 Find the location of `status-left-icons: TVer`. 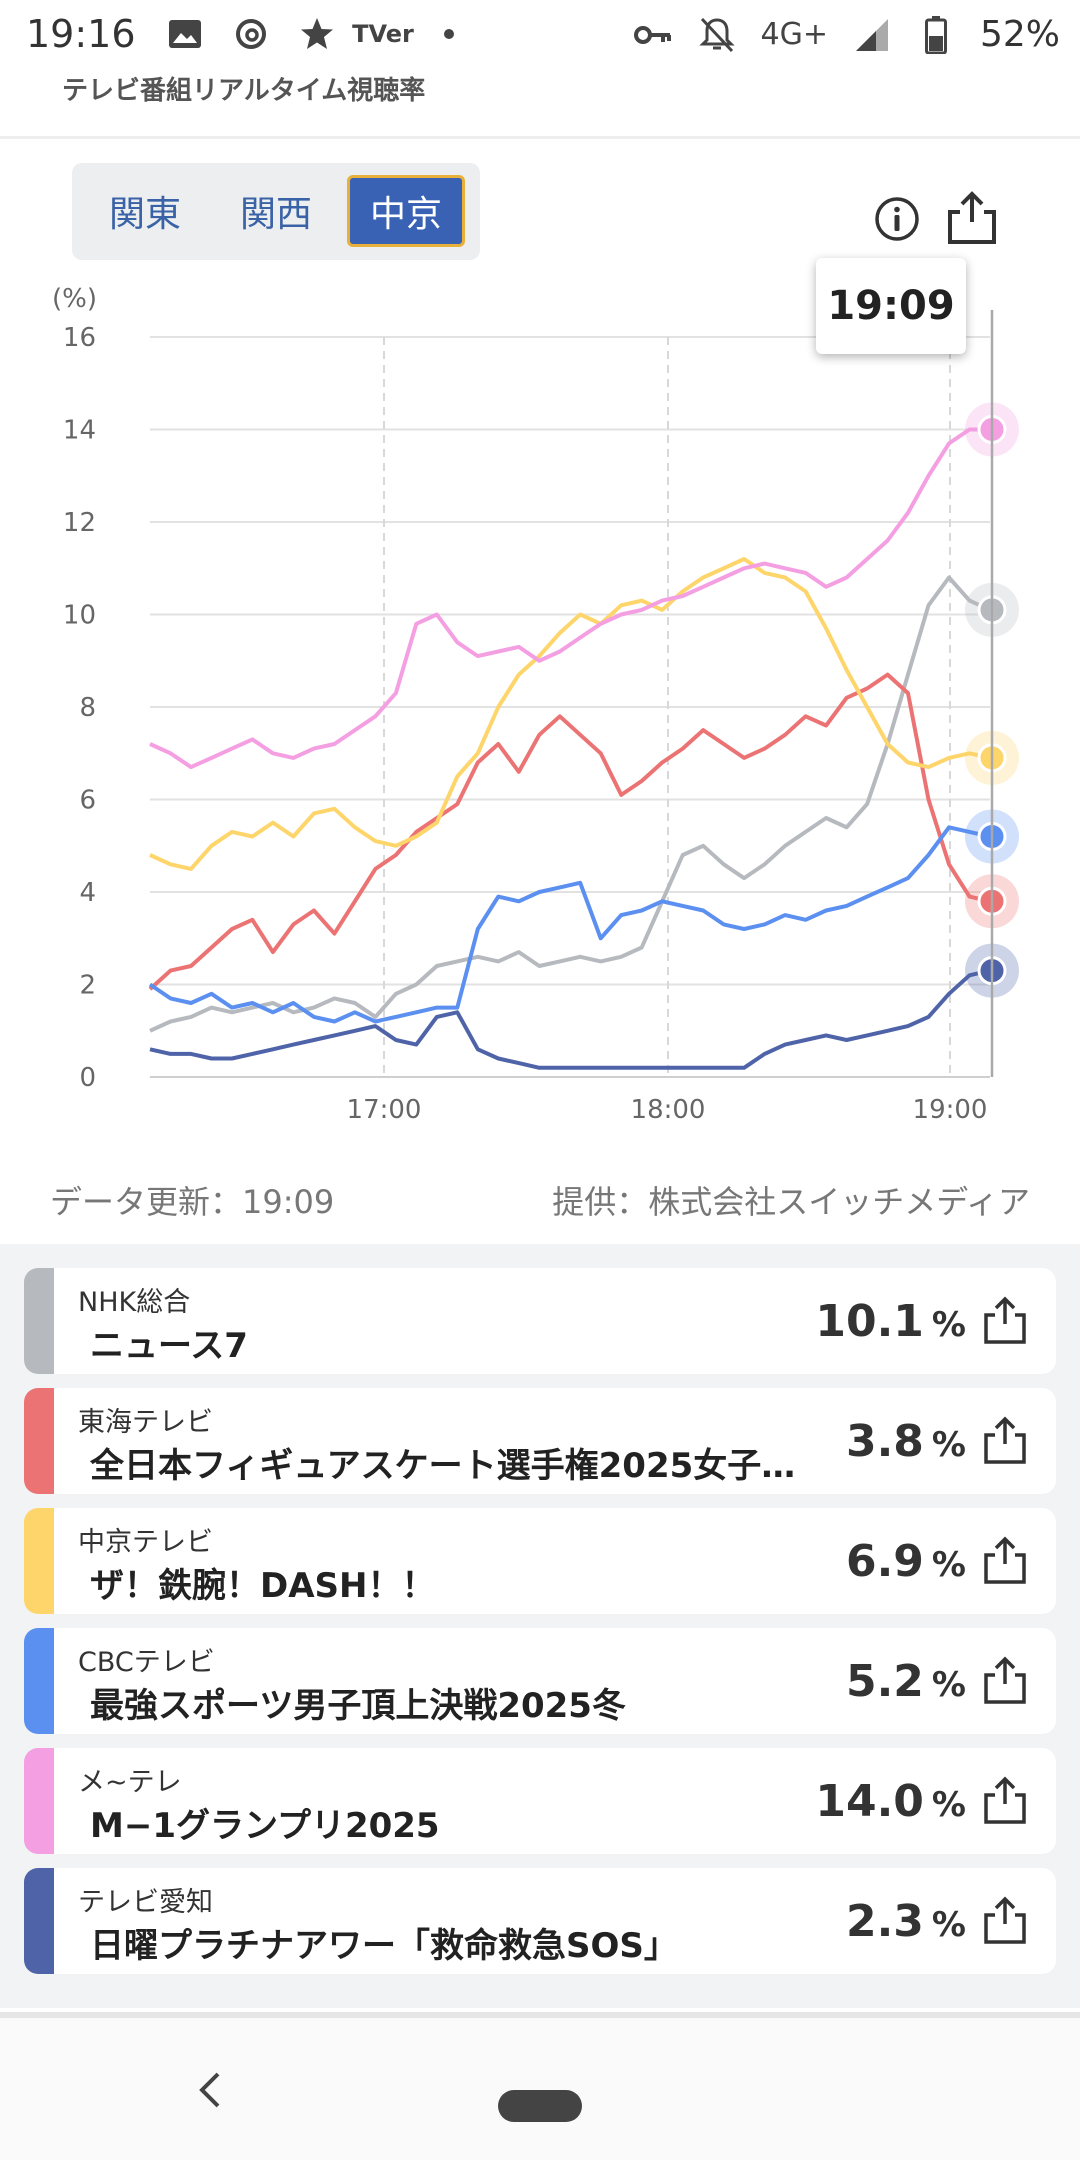

status-left-icons: TVer is located at coordinates (317, 34).